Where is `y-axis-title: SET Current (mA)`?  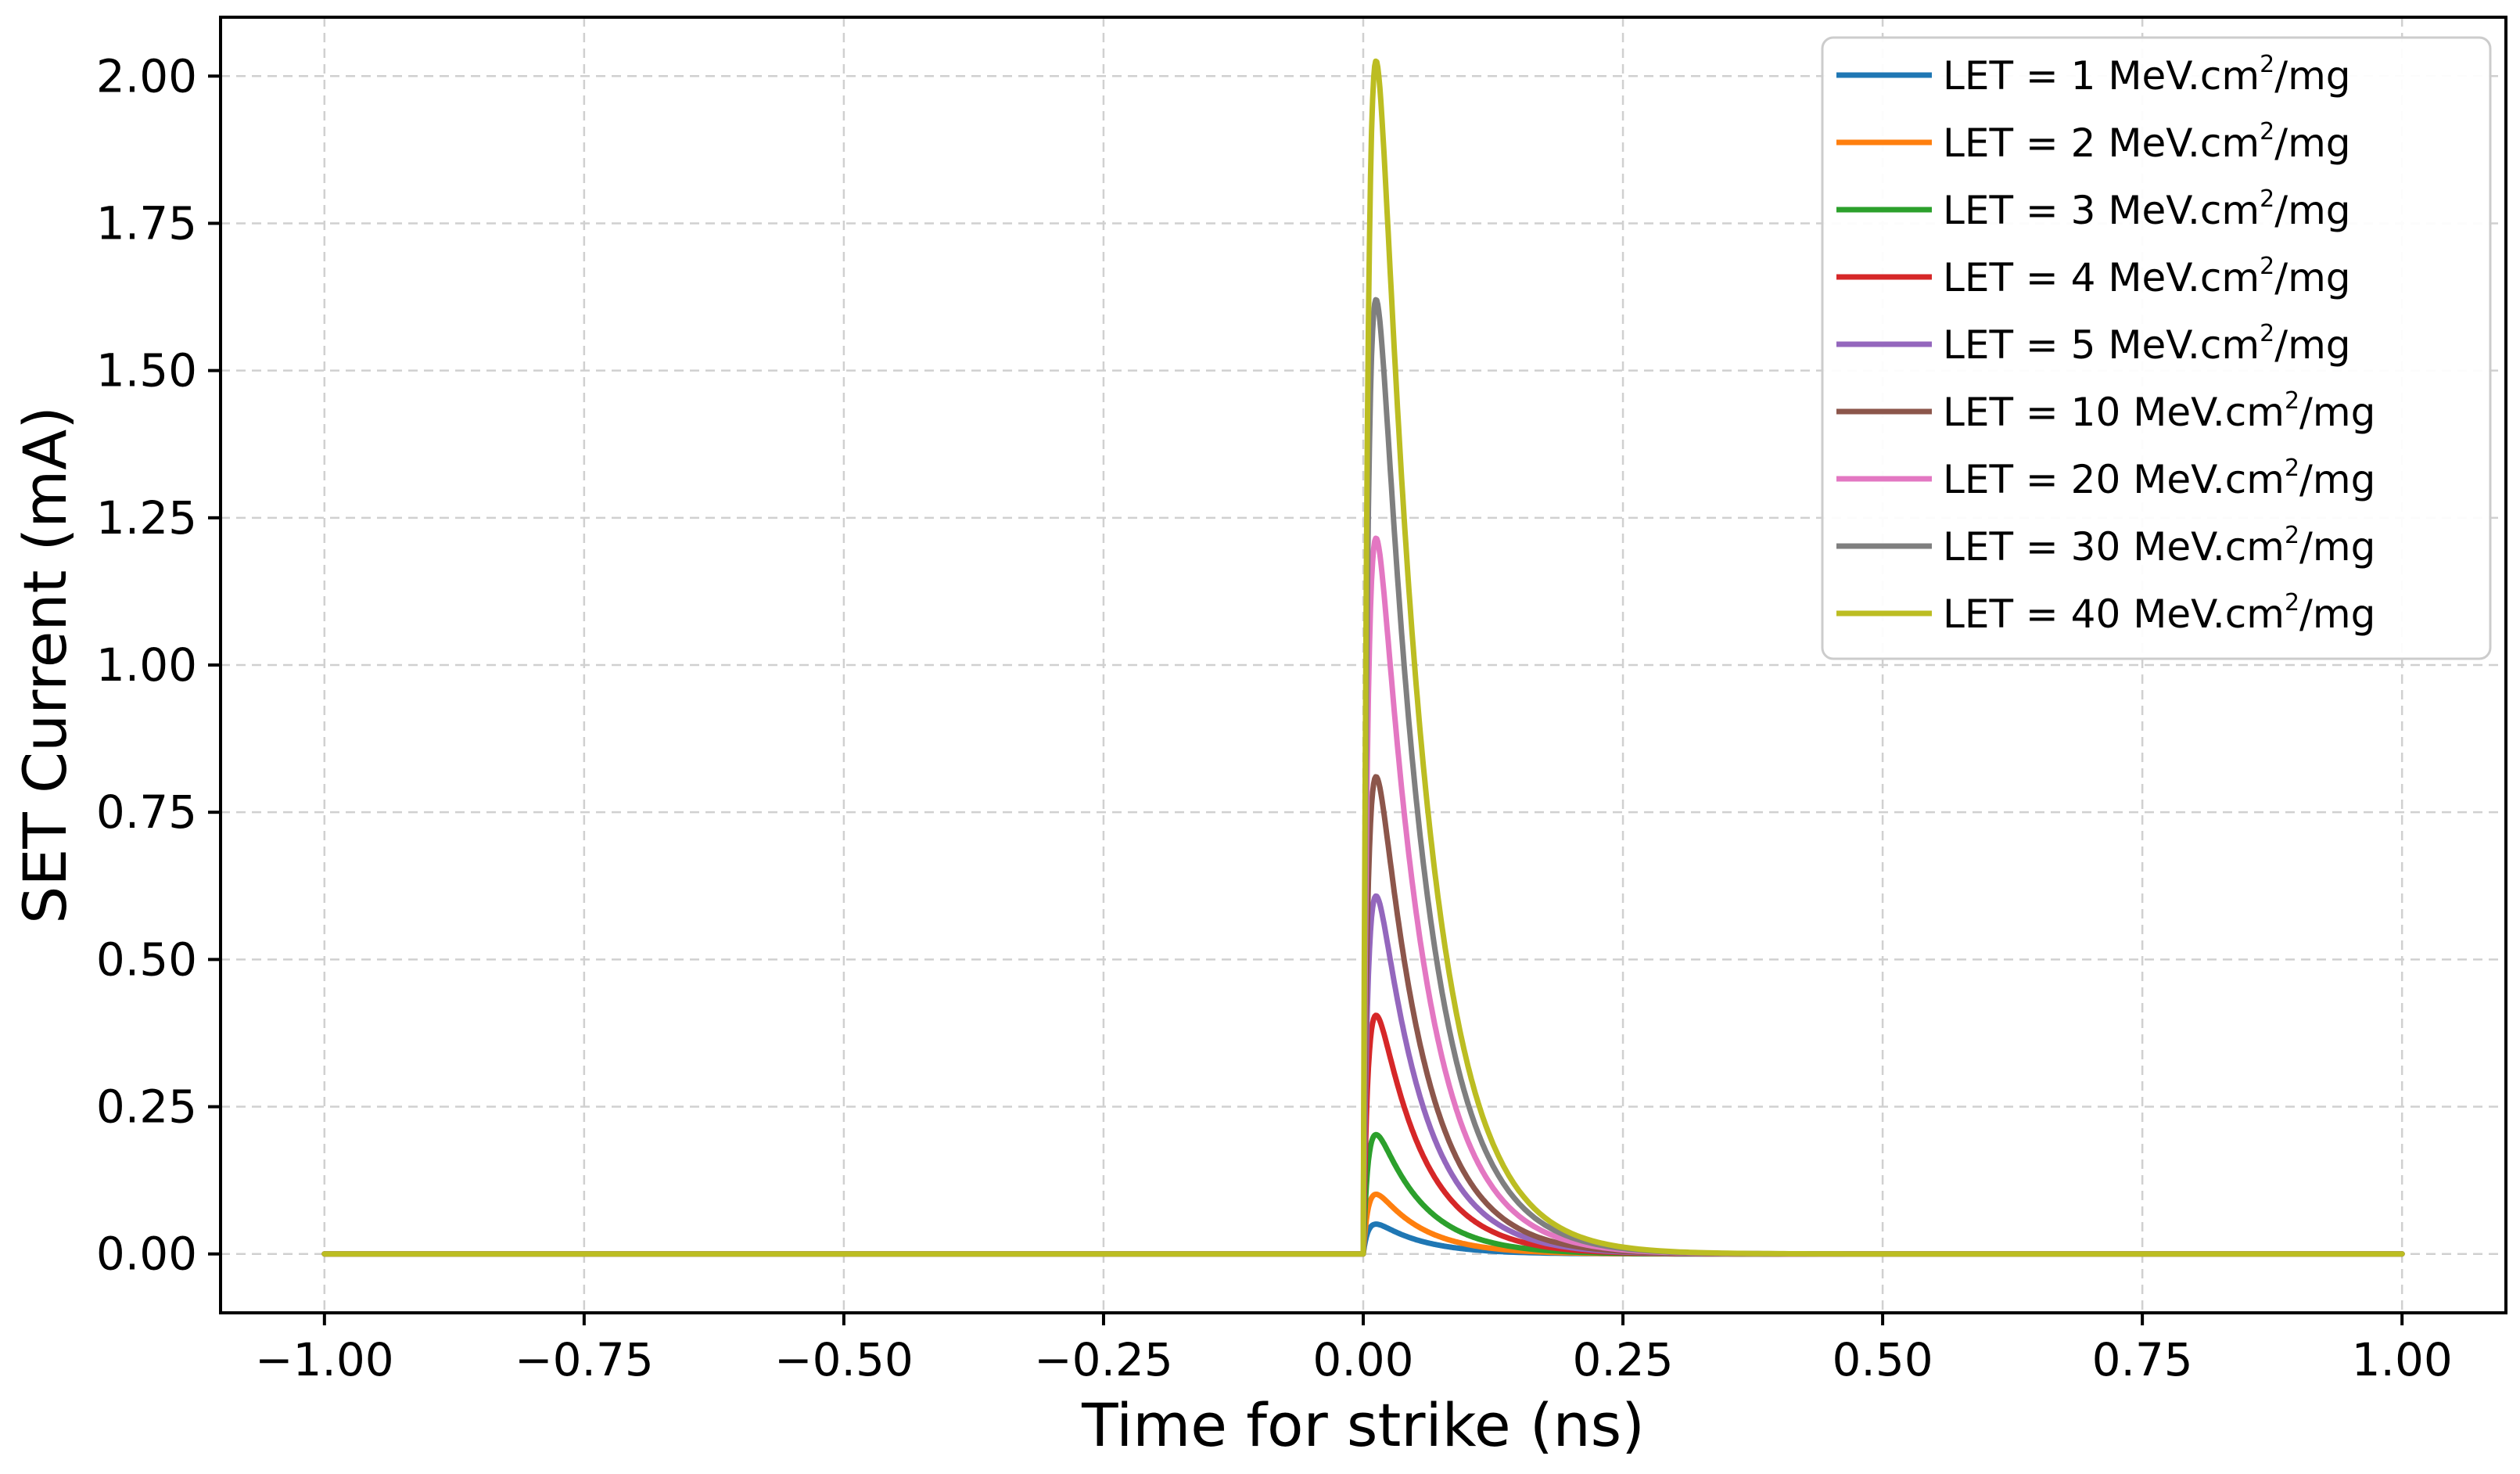
y-axis-title: SET Current (mA) is located at coordinates (45, 665).